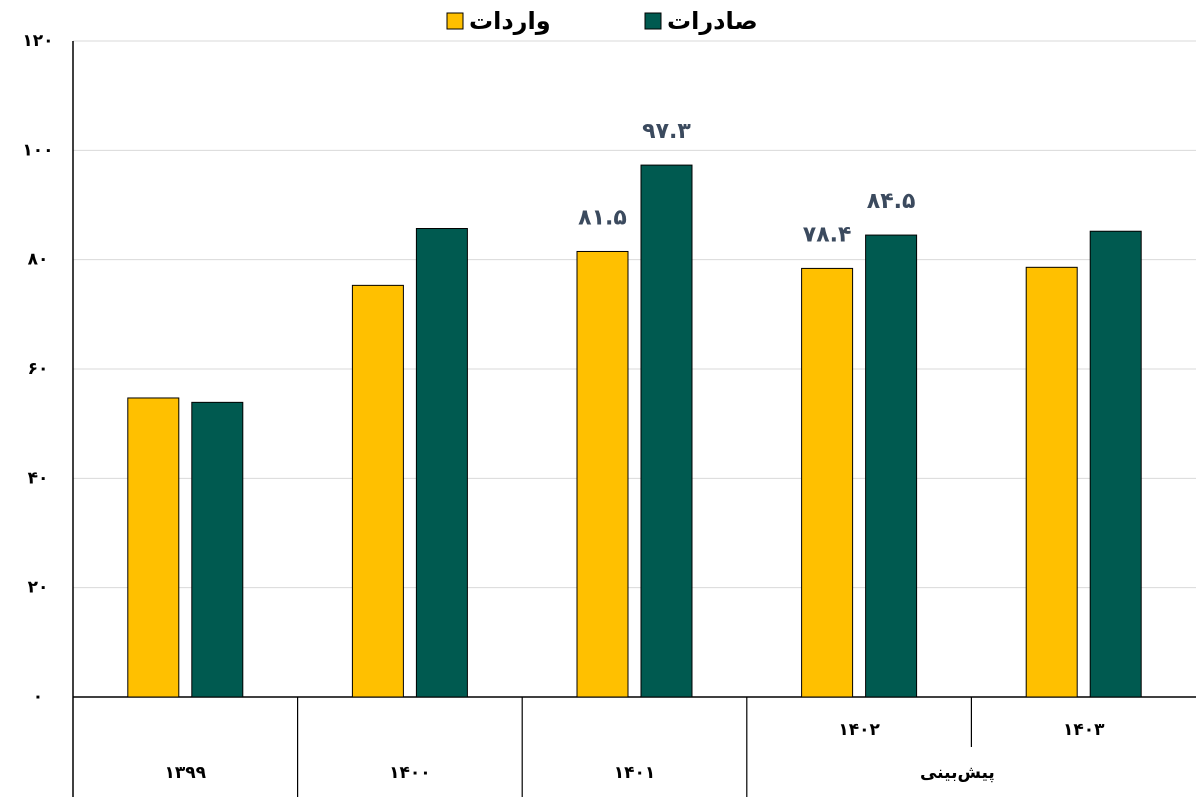 This screenshot has height=797, width=1196. I want to click on y-tick-label: ۱۲۰, so click(37, 41).